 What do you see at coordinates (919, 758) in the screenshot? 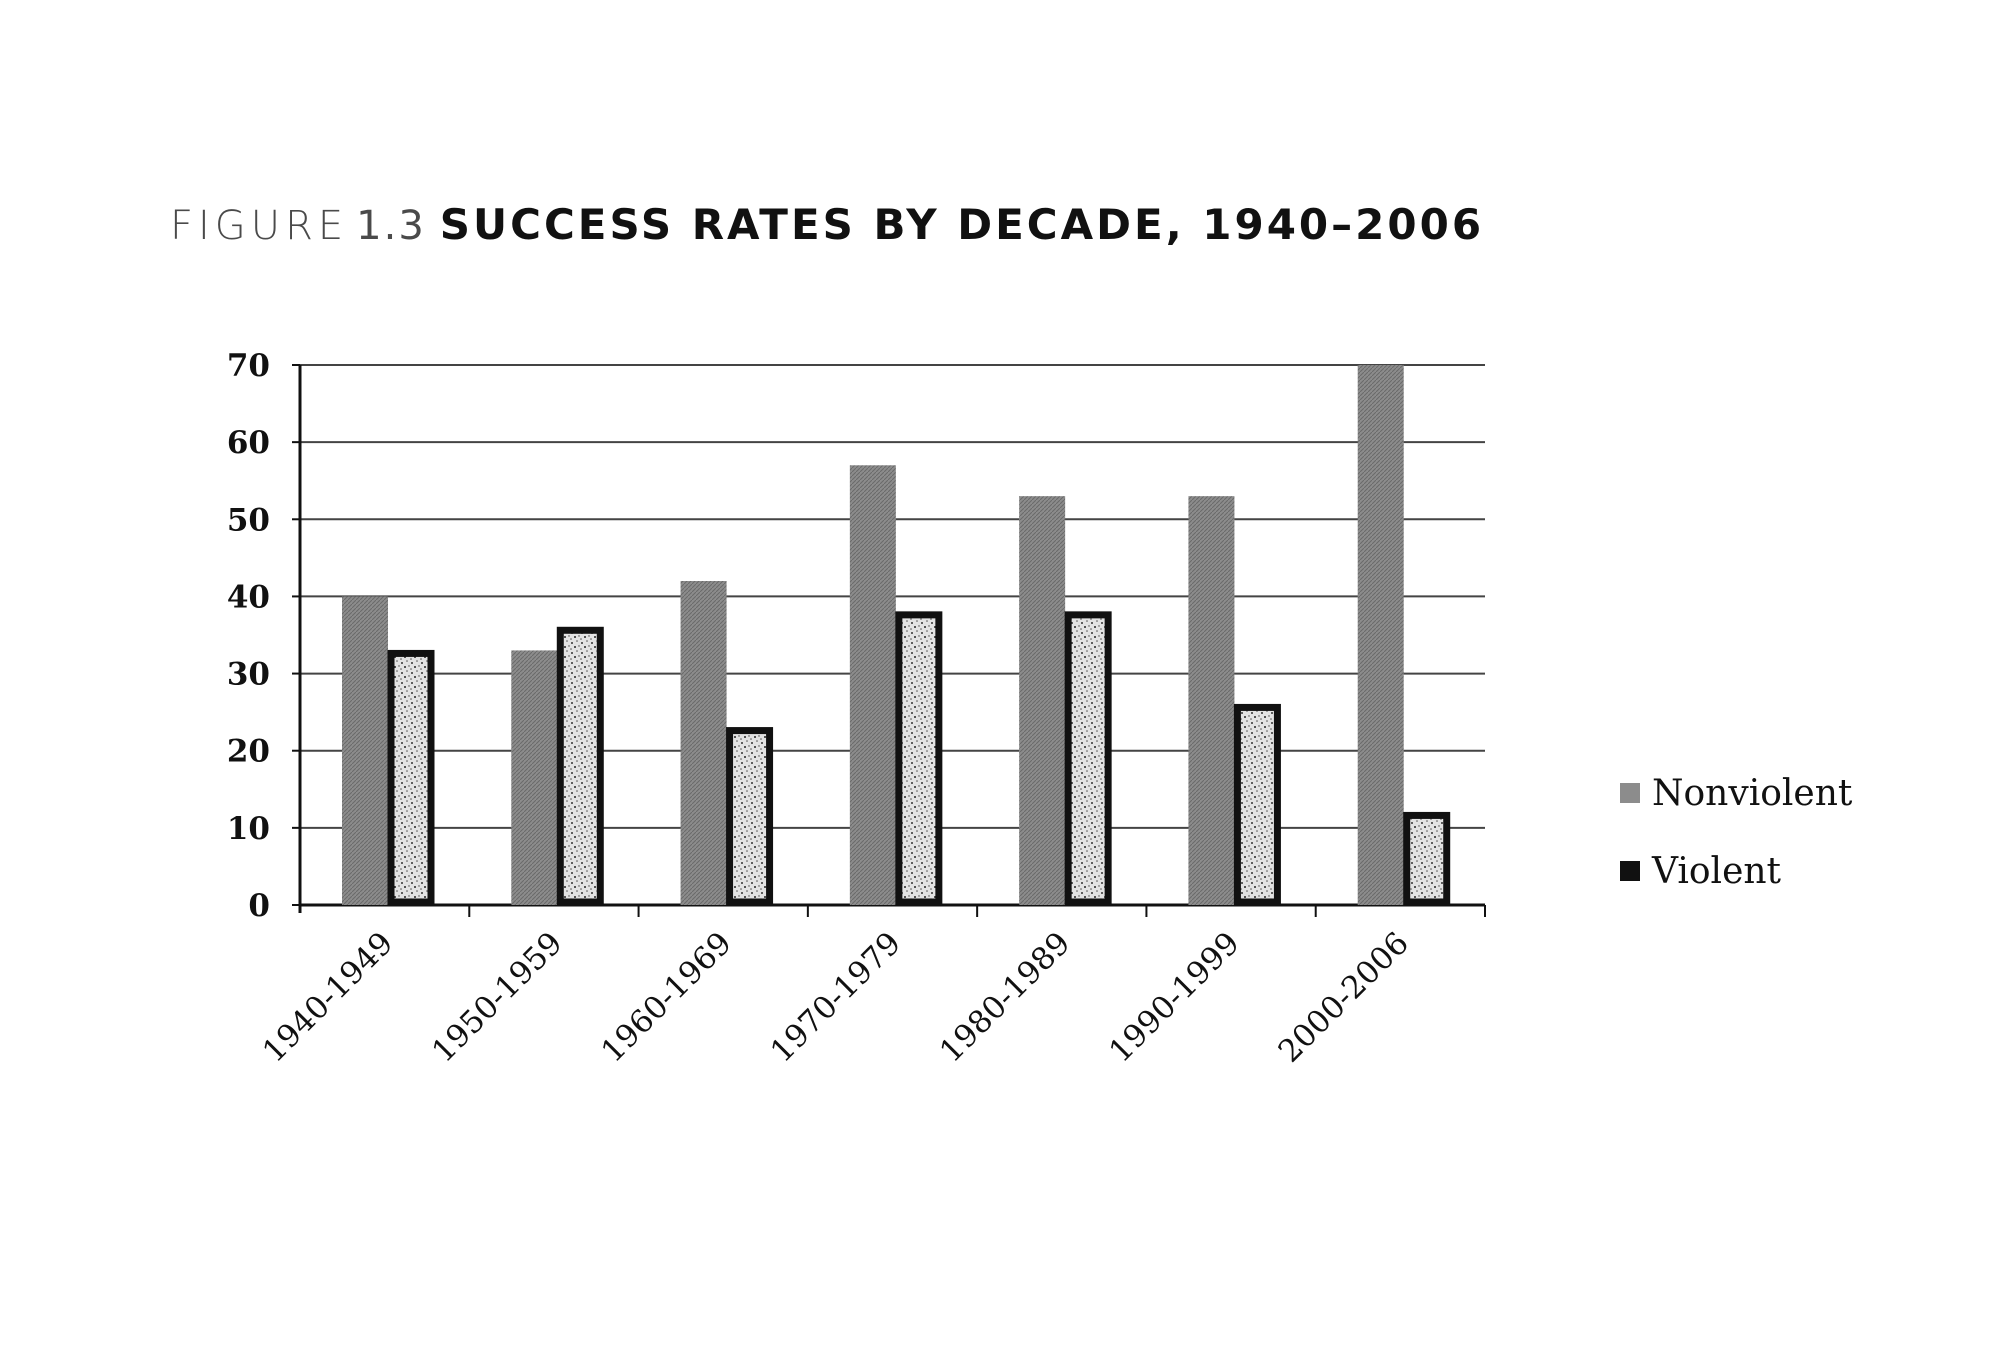
I see `bar-violent-1970-1979` at bounding box center [919, 758].